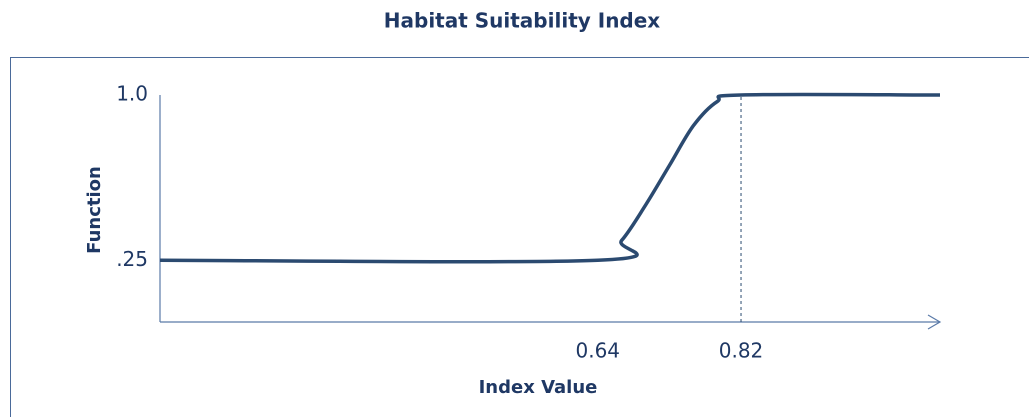 The height and width of the screenshot is (417, 1029). I want to click on y-axis-label: Function, so click(94, 210).